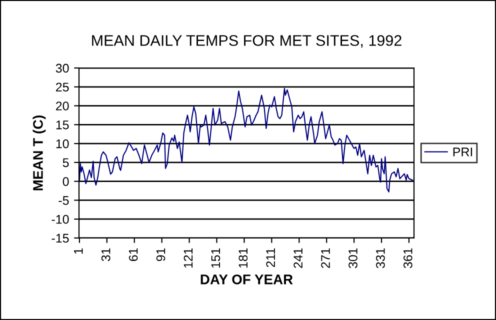 Image resolution: width=496 pixels, height=320 pixels. I want to click on x-tick-label: 31, so click(105, 255).